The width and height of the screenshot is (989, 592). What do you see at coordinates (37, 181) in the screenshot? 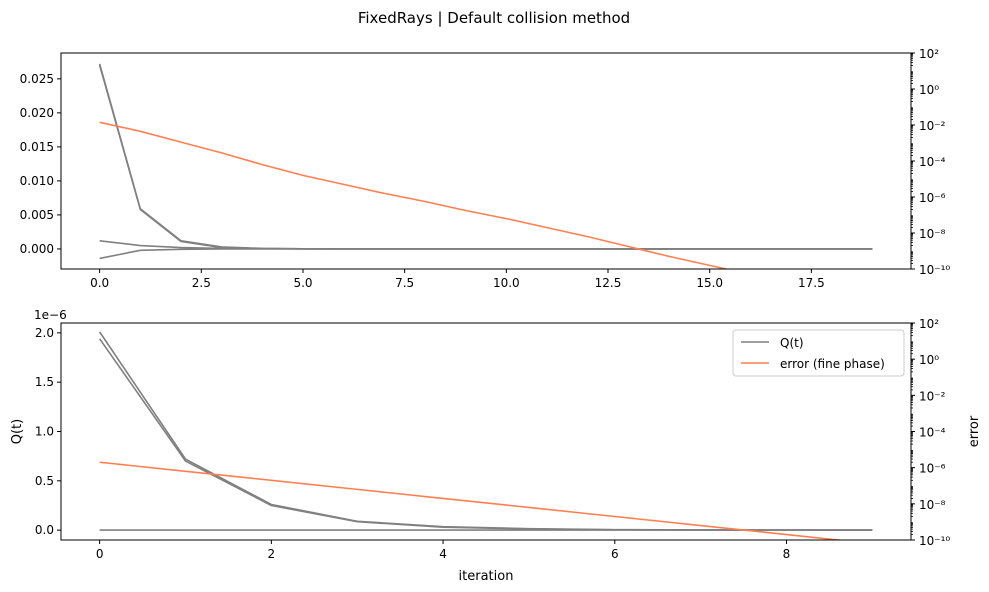
I see `y-tick-label: 0.010` at bounding box center [37, 181].